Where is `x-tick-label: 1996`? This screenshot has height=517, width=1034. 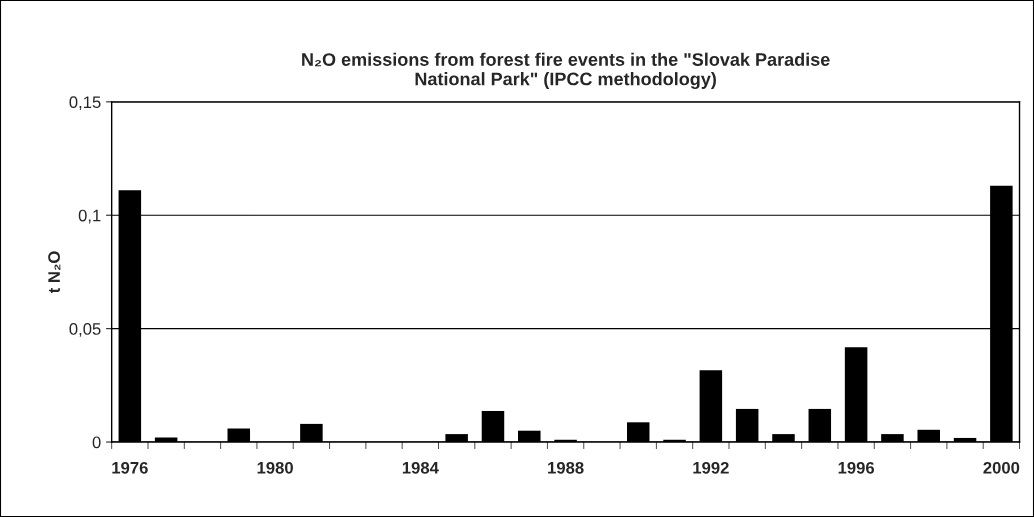
x-tick-label: 1996 is located at coordinates (856, 467).